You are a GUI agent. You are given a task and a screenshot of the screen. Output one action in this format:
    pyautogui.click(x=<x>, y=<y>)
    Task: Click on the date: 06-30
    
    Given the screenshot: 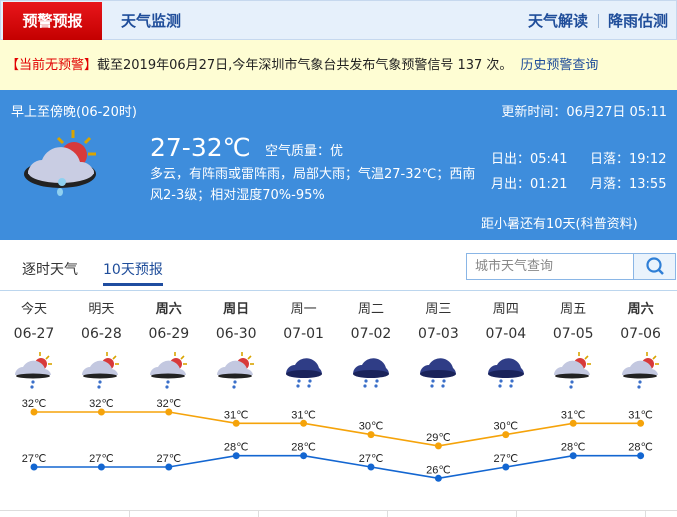 What is the action you would take?
    pyautogui.click(x=236, y=334)
    